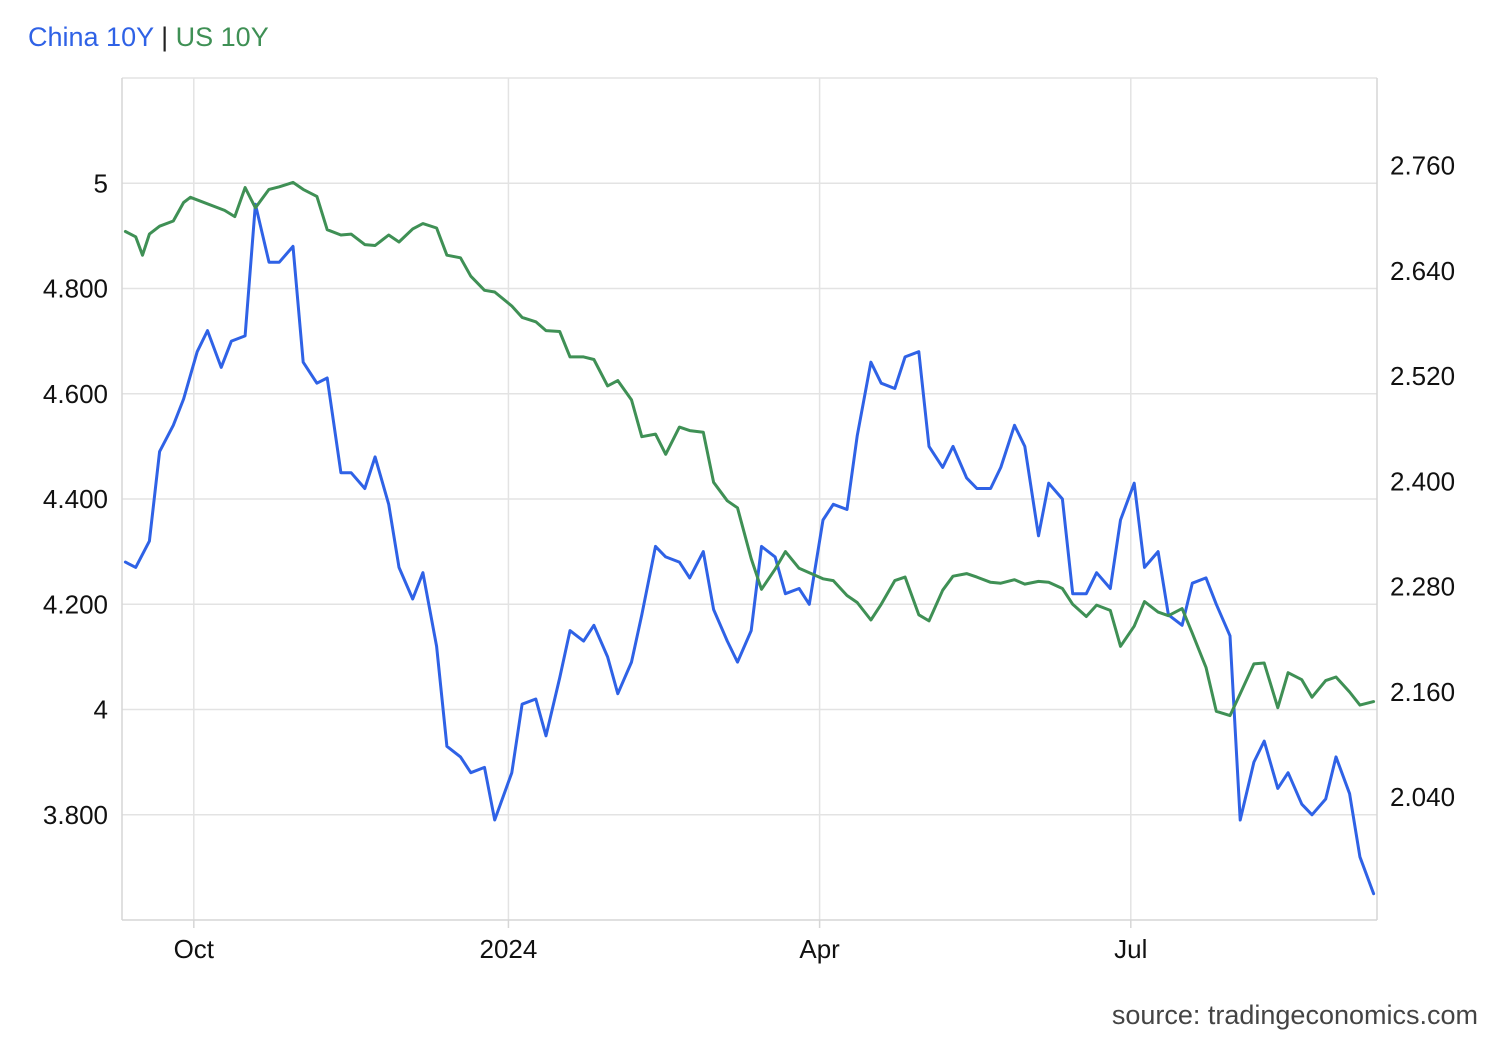 The width and height of the screenshot is (1500, 1040). Describe the element at coordinates (1130, 949) in the screenshot. I see `x-tick-label: Jul` at that location.